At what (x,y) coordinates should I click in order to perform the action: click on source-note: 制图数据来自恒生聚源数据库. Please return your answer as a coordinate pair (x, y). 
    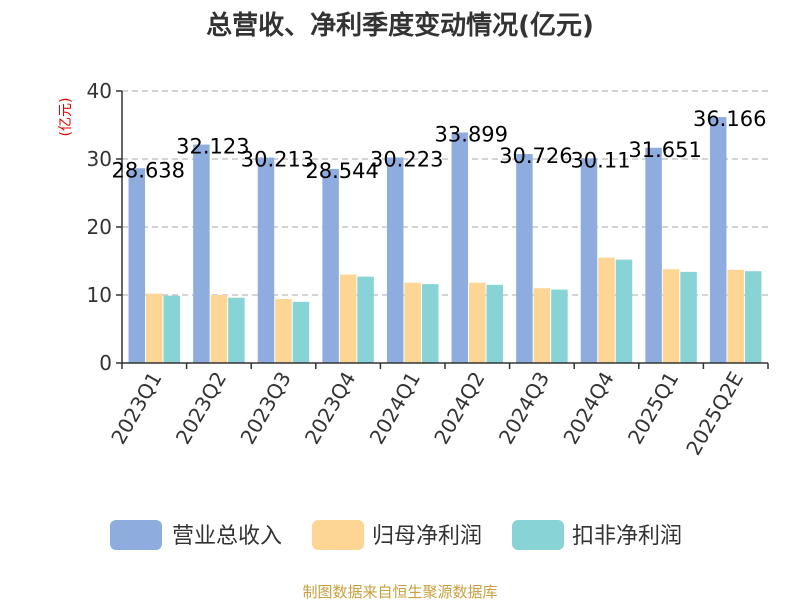
    Looking at the image, I should click on (399, 591).